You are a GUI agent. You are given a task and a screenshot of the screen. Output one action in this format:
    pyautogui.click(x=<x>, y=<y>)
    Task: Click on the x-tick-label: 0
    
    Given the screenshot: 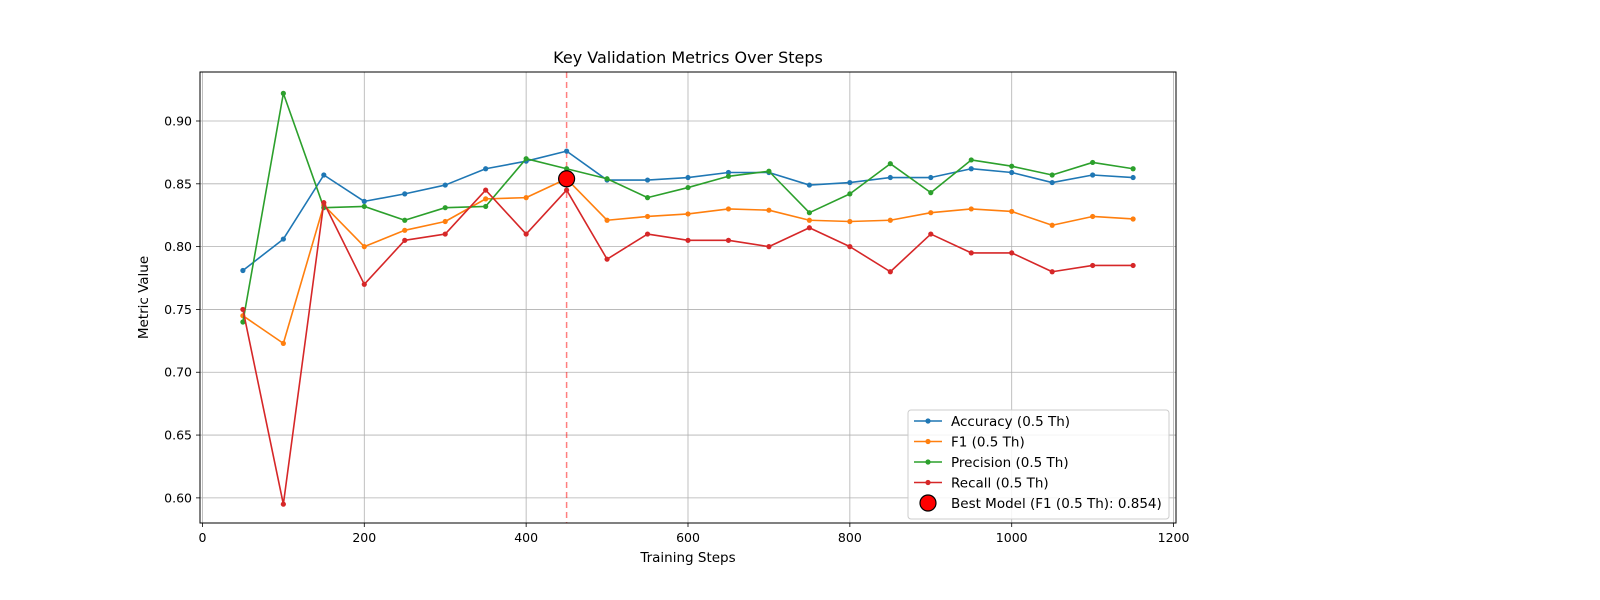 What is the action you would take?
    pyautogui.click(x=202, y=537)
    